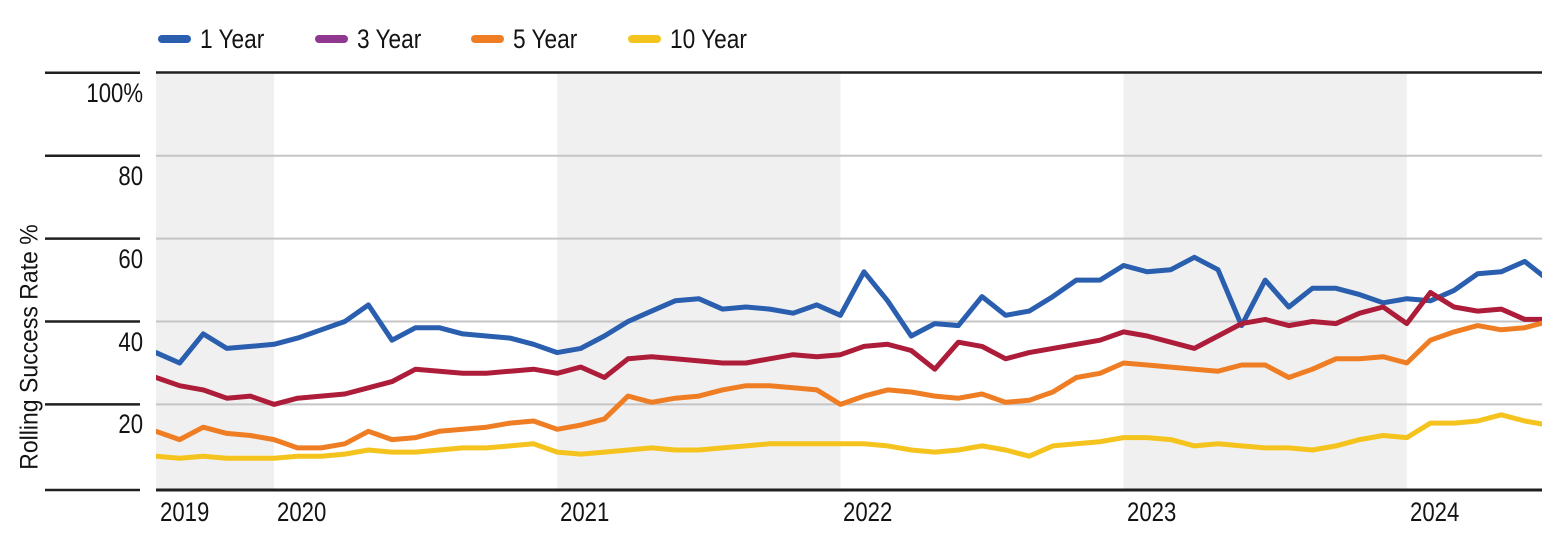  What do you see at coordinates (545, 38) in the screenshot?
I see `legend-label: 5 Year` at bounding box center [545, 38].